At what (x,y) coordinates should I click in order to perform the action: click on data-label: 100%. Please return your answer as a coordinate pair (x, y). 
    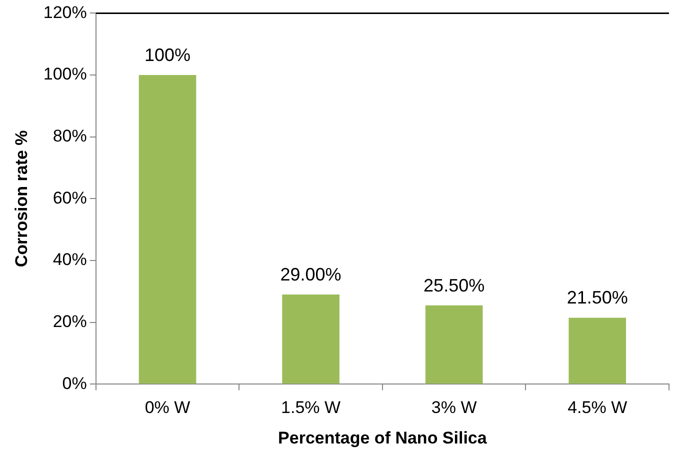
    Looking at the image, I should click on (167, 55).